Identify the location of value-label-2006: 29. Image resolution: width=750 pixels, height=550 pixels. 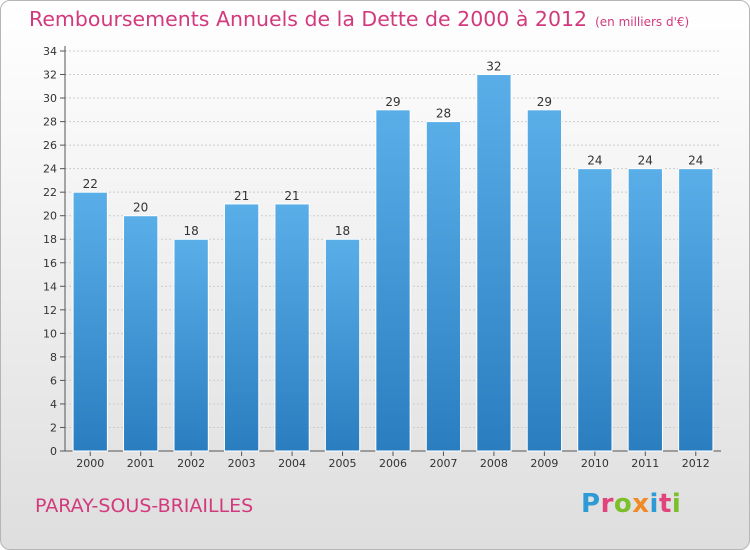
(392, 102).